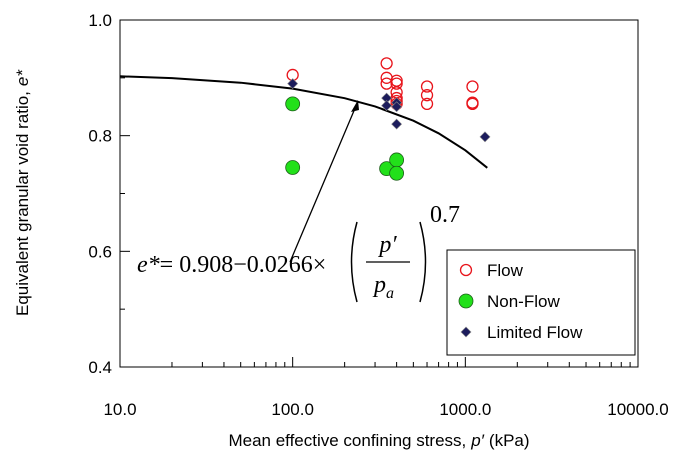 This screenshot has width=681, height=460. What do you see at coordinates (379, 285) in the screenshot?
I see `eq-den: p` at bounding box center [379, 285].